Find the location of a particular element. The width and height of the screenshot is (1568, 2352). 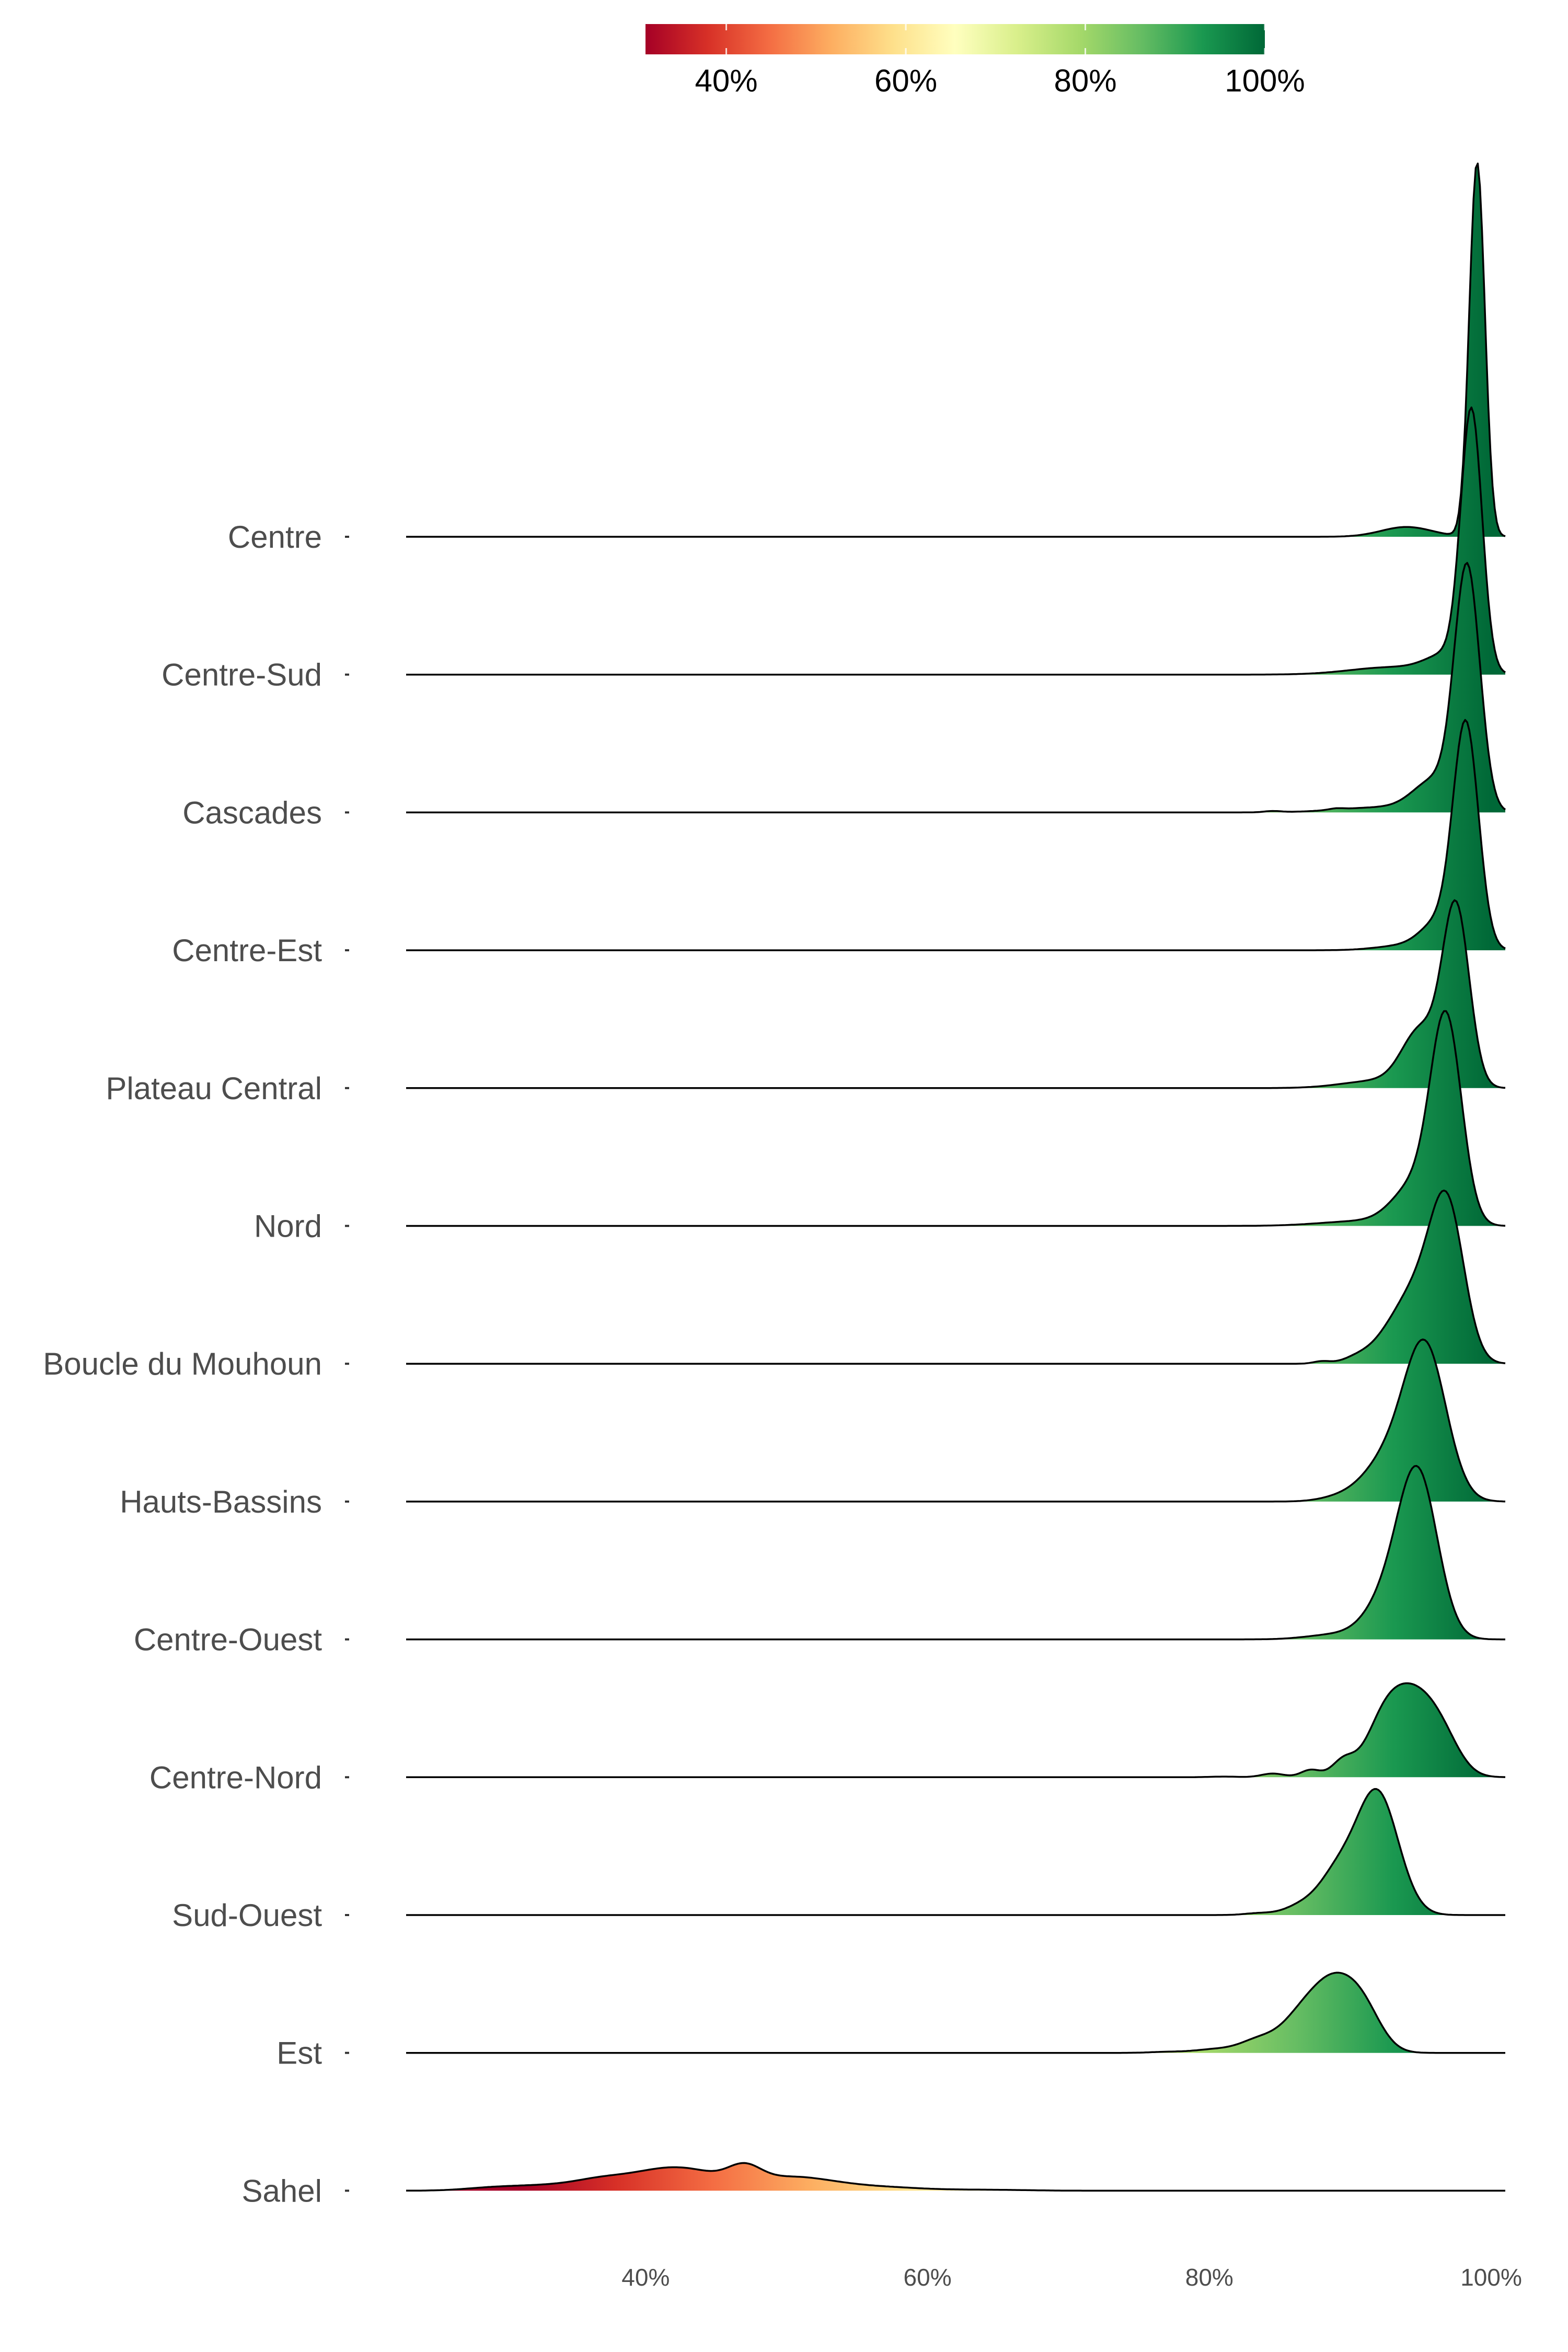

ridge-hauts-bassins is located at coordinates (956, 1420).